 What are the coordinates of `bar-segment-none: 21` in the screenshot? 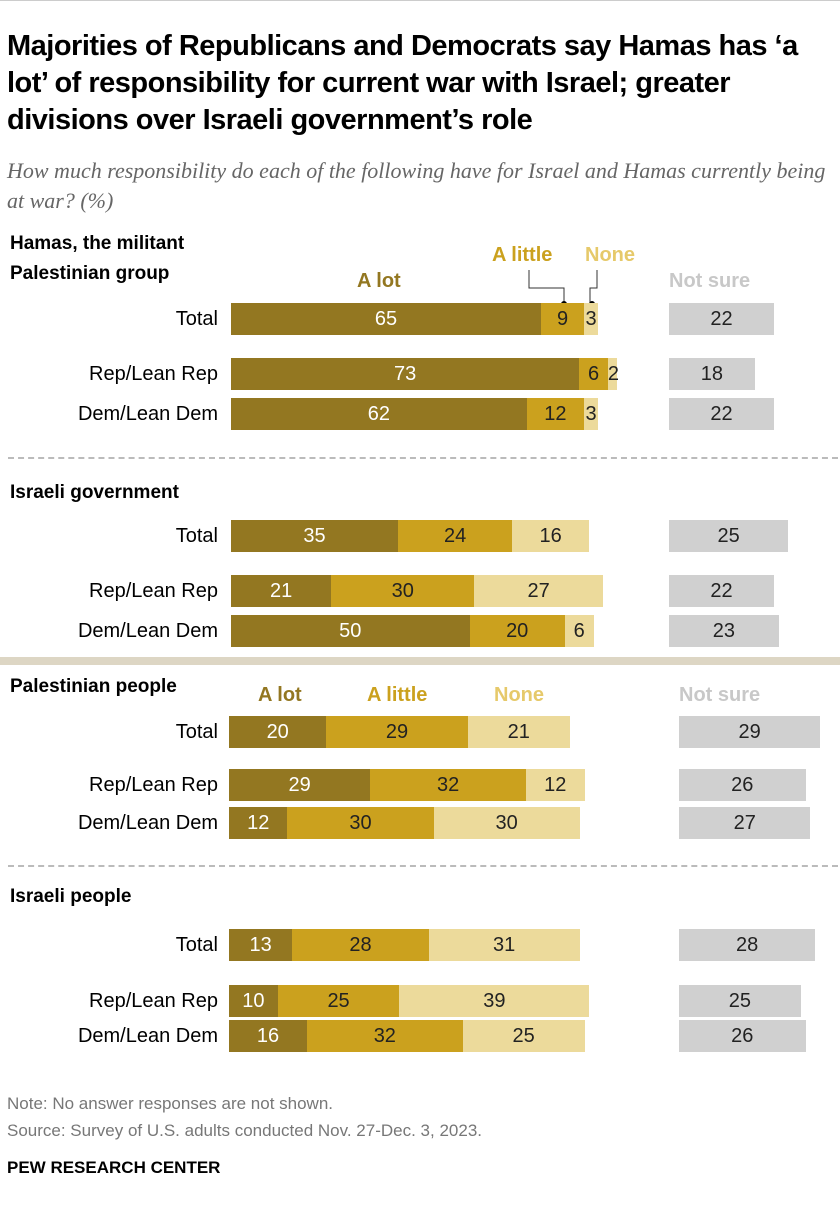 It's located at (518, 732).